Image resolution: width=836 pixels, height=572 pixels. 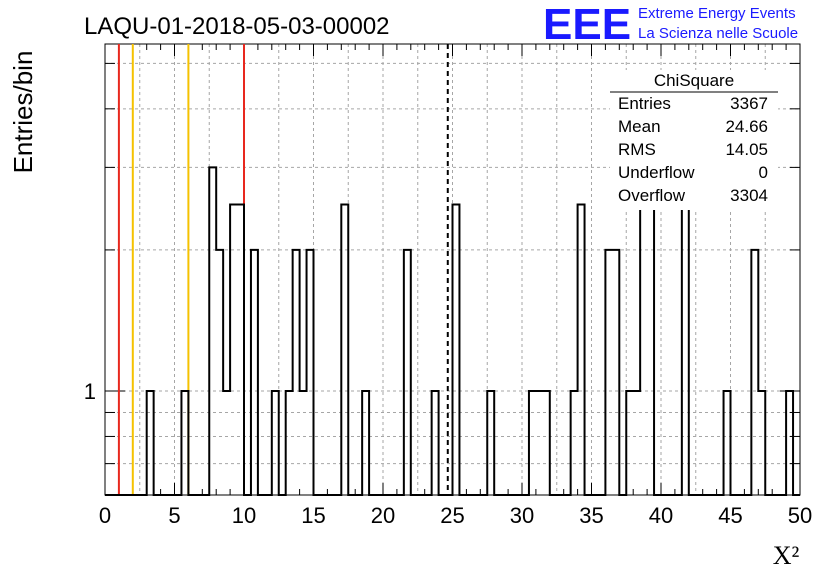 What do you see at coordinates (383, 515) in the screenshot?
I see `x-tick-label: 20` at bounding box center [383, 515].